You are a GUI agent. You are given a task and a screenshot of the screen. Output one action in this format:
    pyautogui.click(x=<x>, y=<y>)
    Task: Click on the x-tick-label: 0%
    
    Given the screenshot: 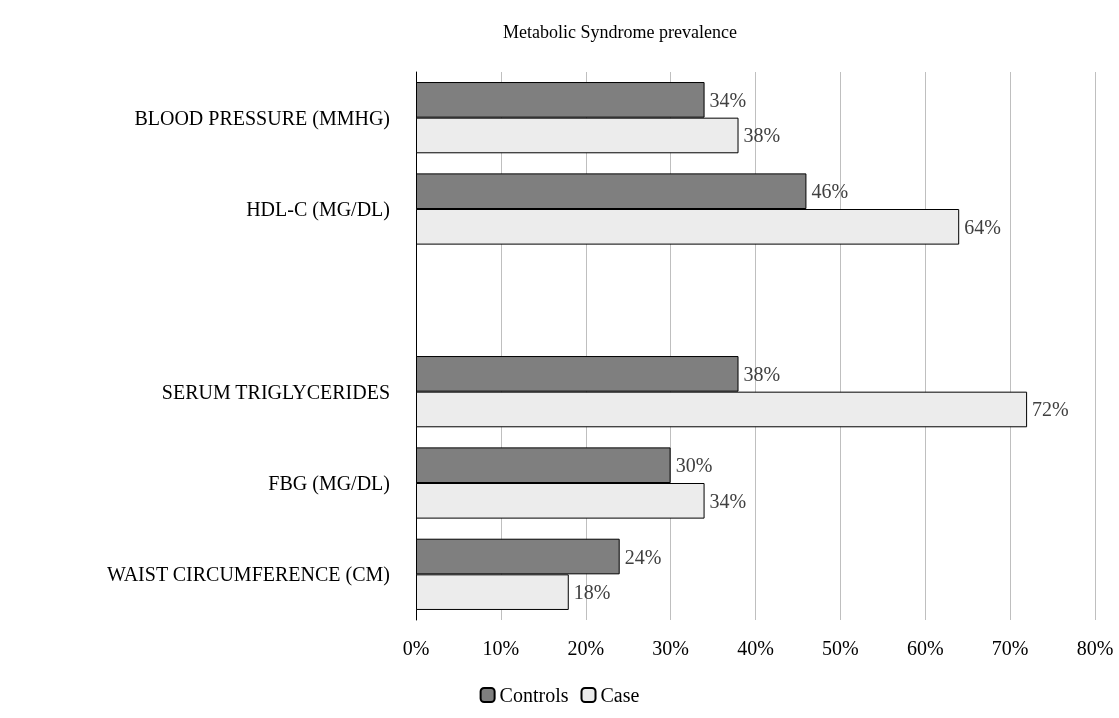 What is the action you would take?
    pyautogui.click(x=416, y=648)
    